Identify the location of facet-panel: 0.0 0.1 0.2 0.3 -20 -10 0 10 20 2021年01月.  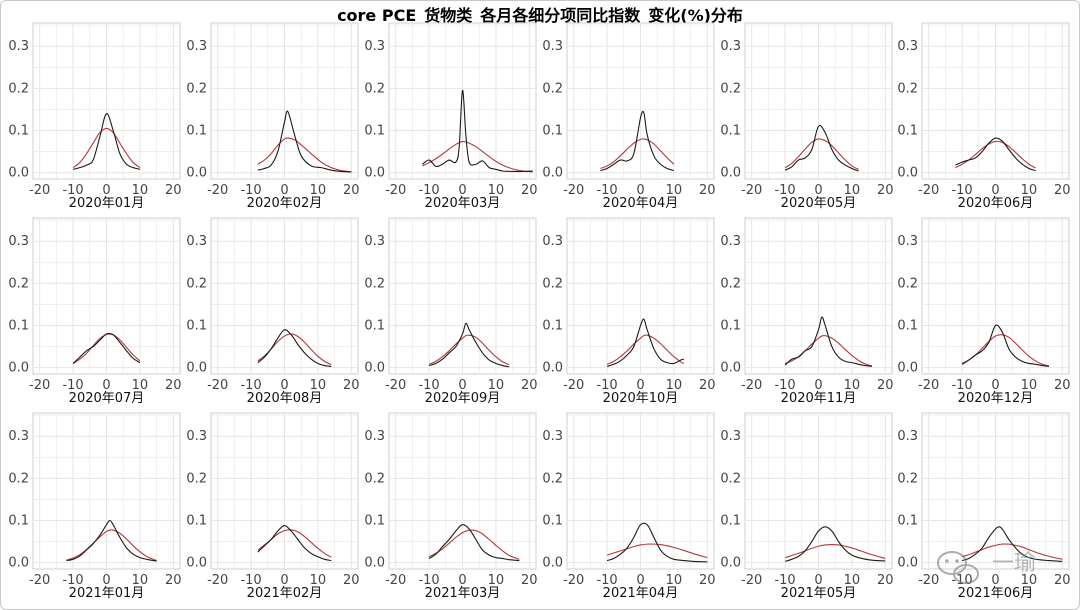
(95, 506).